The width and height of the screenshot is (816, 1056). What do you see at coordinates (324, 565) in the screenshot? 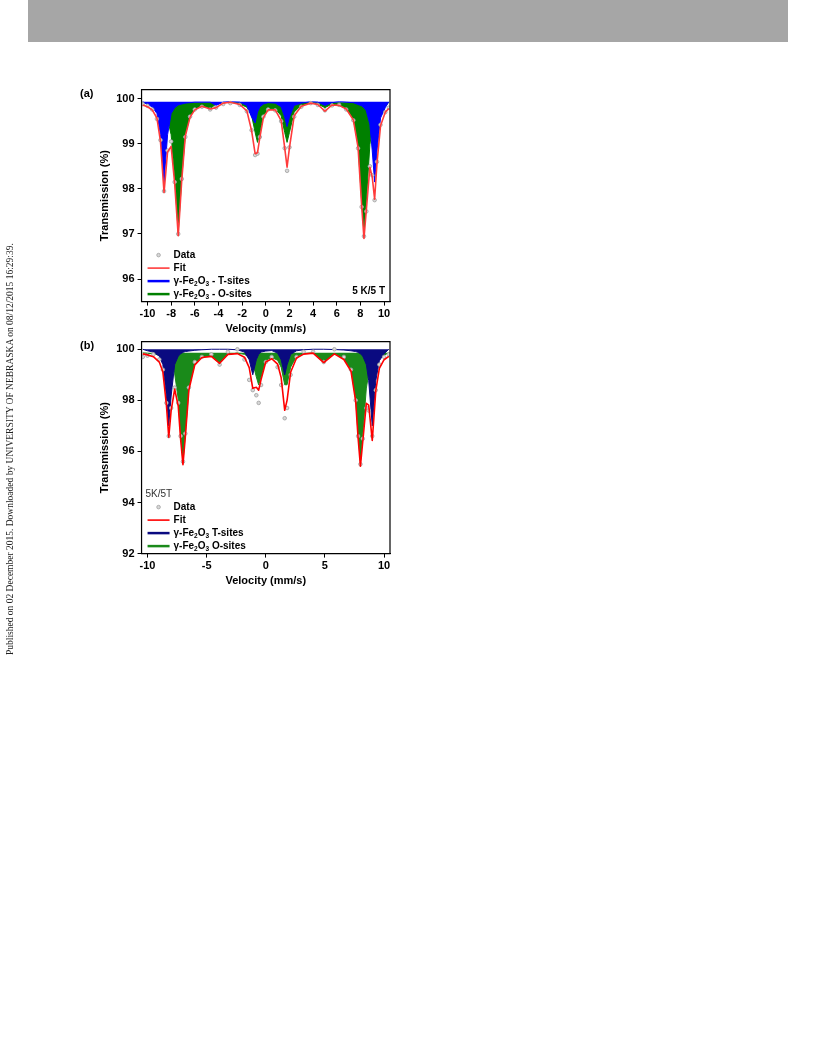
I see `x-tick-label: 5` at bounding box center [324, 565].